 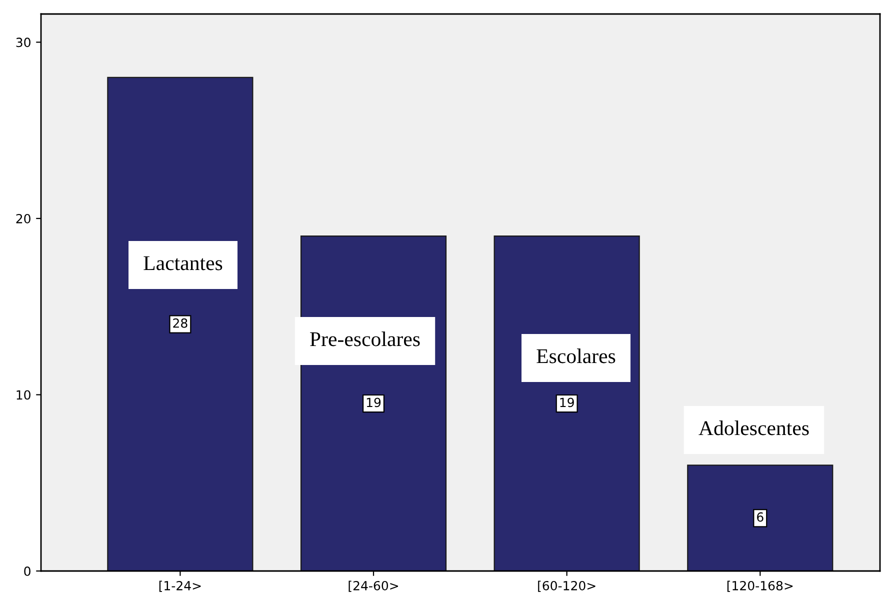 I want to click on data-label: 6, so click(x=760, y=517).